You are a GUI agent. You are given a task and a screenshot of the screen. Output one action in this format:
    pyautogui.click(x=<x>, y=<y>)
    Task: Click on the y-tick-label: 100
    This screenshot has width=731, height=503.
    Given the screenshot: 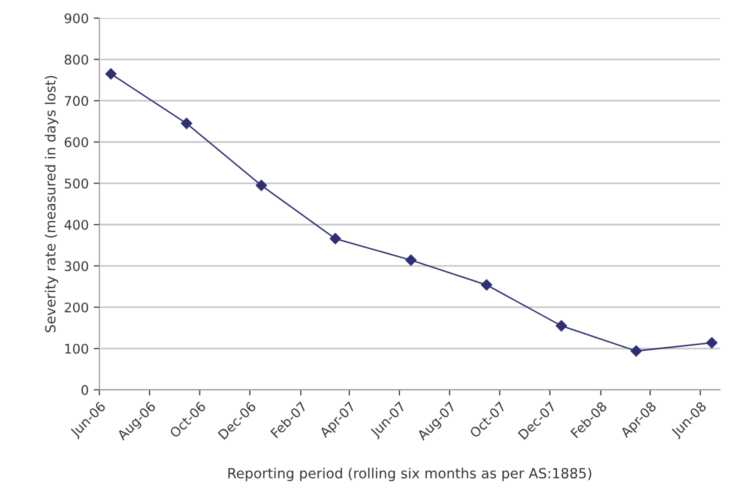 What is the action you would take?
    pyautogui.click(x=76, y=349)
    